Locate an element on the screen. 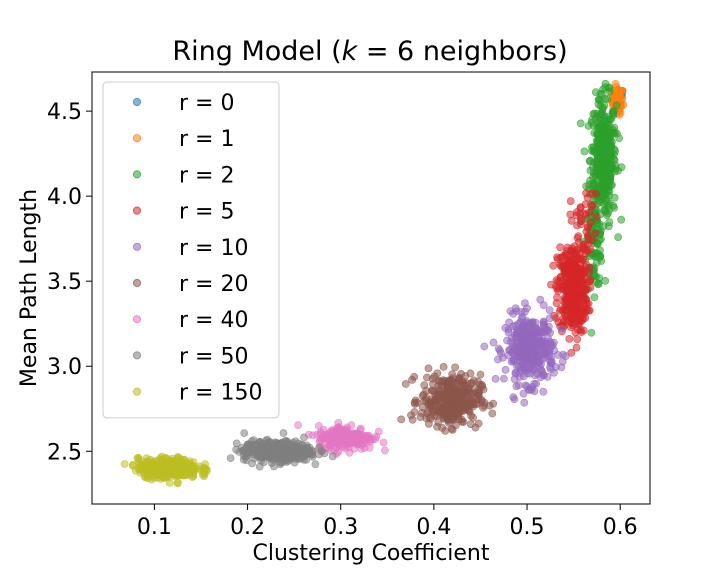 The height and width of the screenshot is (576, 720). y-tick-label: 3.0 is located at coordinates (64, 367).